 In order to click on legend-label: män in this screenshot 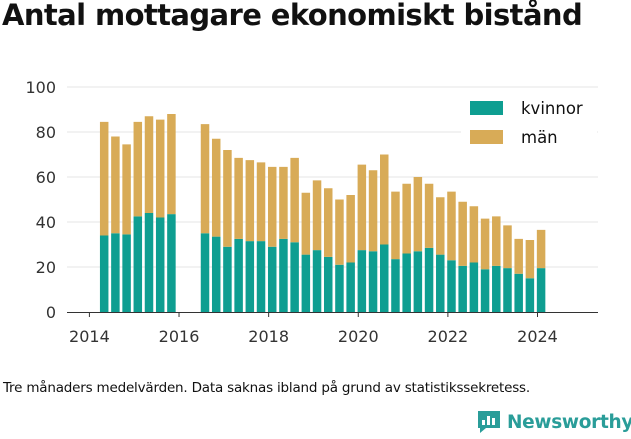, I will do `click(539, 137)`.